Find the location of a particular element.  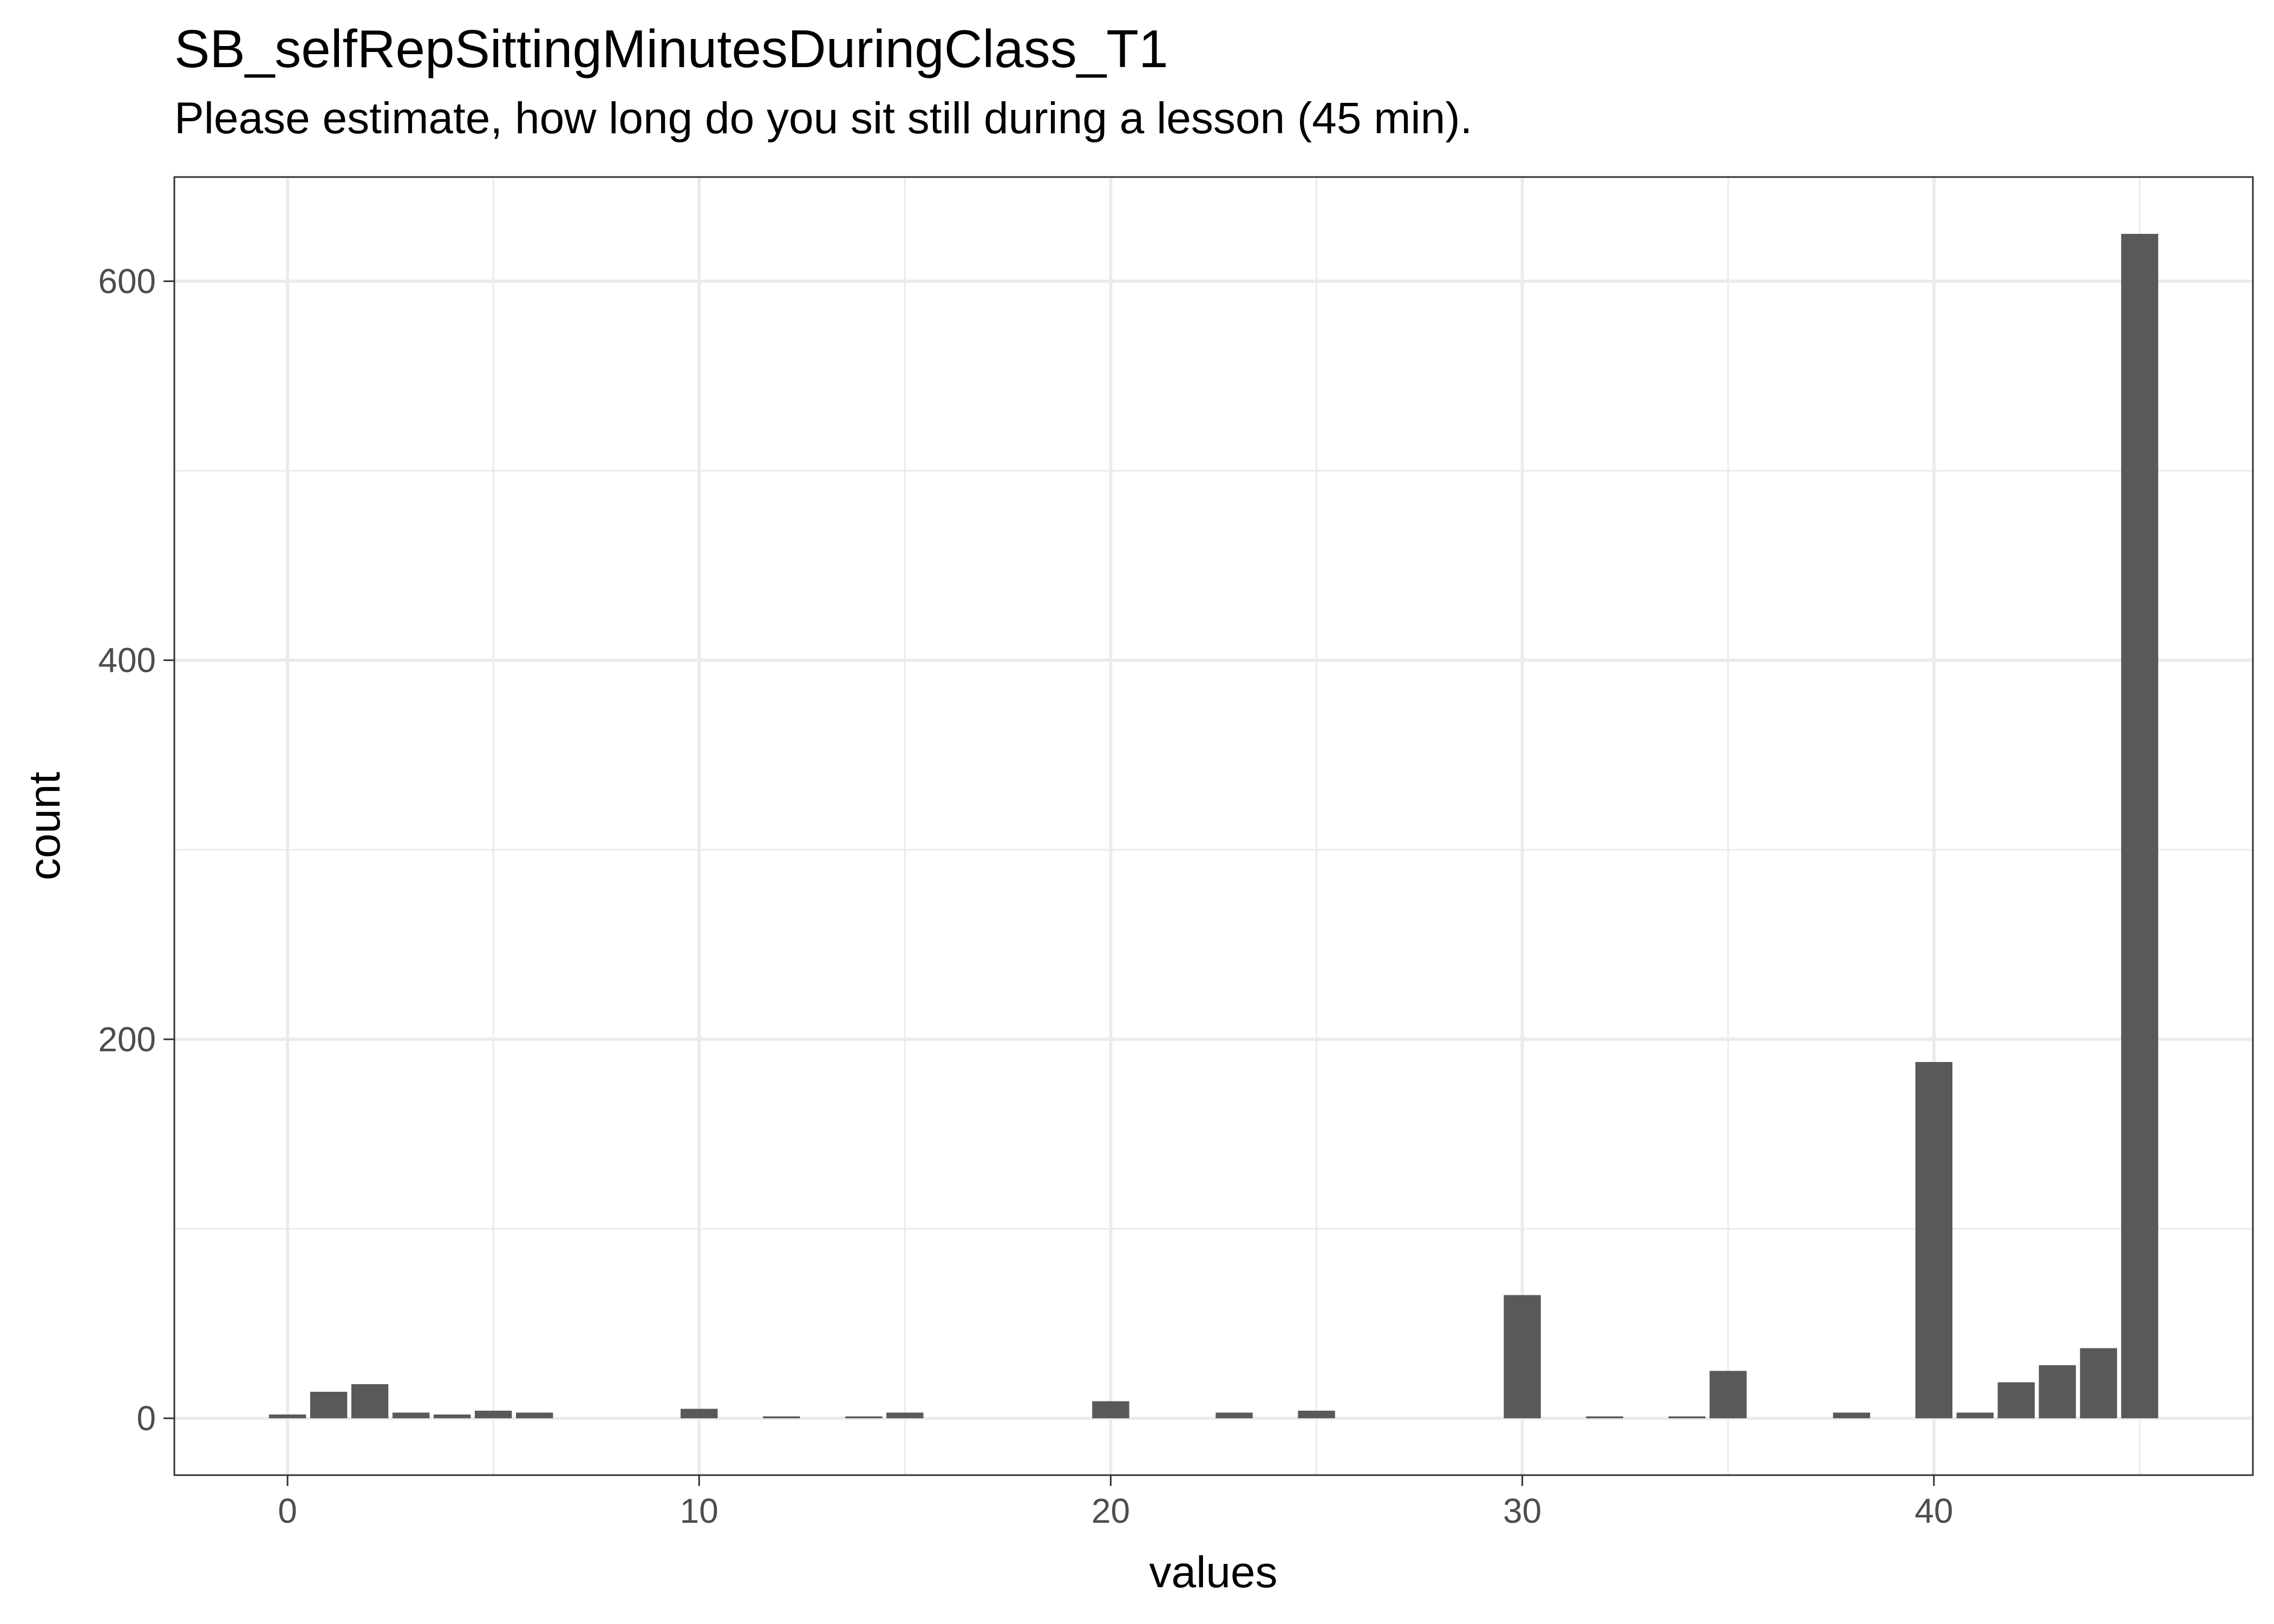

chart-title: SB_selfRepSittingMinutesDuringClass_T1 is located at coordinates (671, 49).